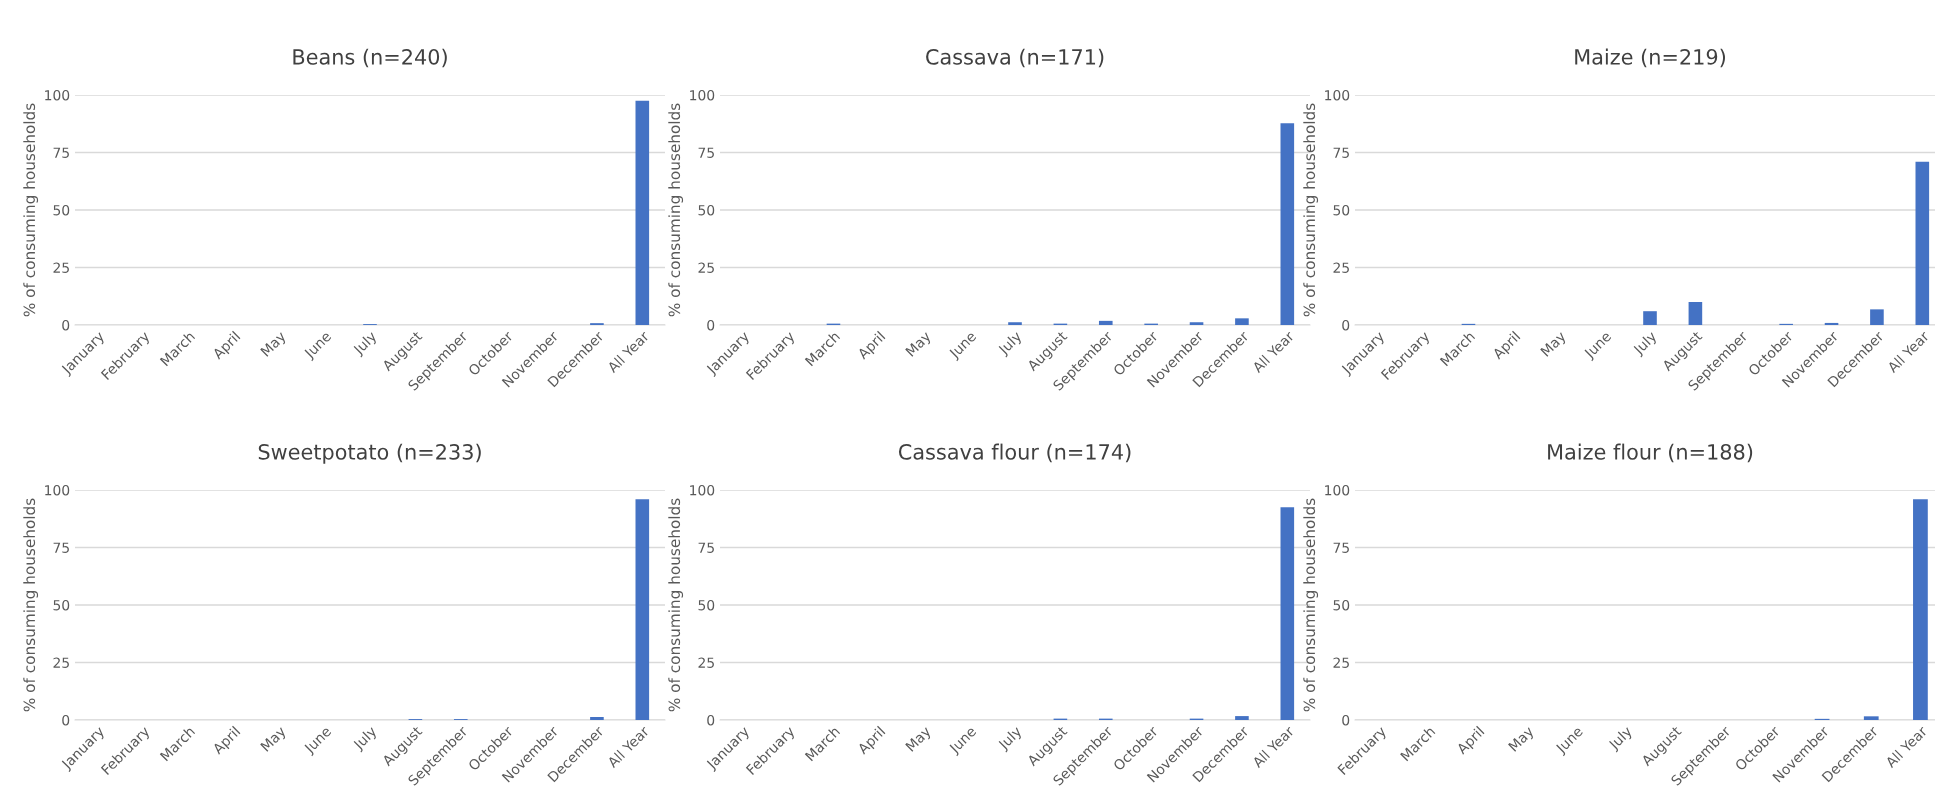  I want to click on chart-title: Maize flour (n=188), so click(1650, 453).